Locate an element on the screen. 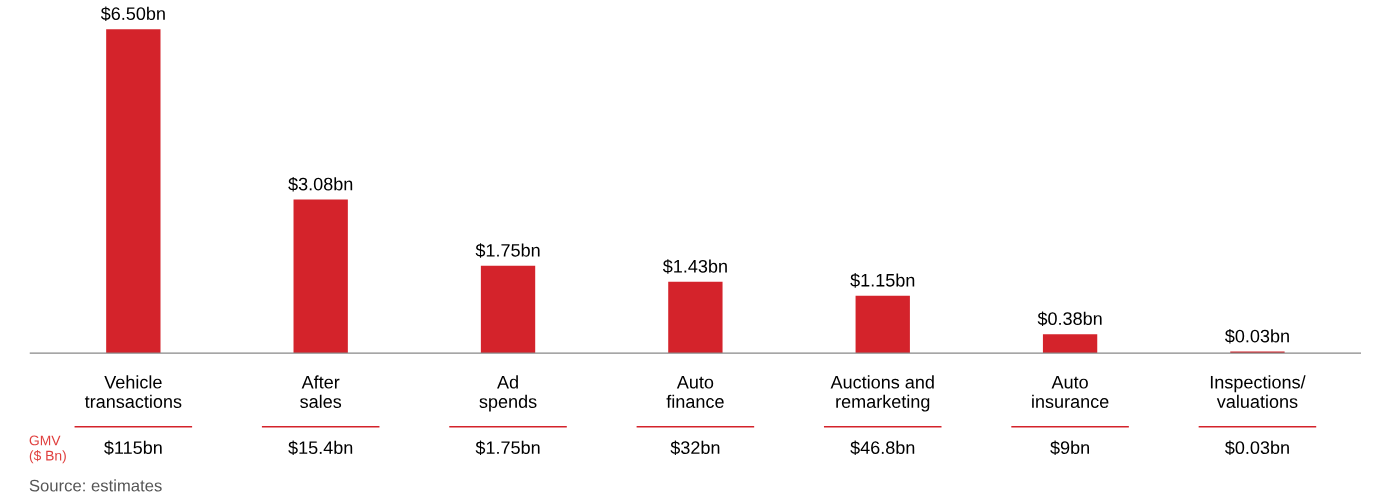 This screenshot has height=498, width=1377. data-label: $1.75bn is located at coordinates (507, 250).